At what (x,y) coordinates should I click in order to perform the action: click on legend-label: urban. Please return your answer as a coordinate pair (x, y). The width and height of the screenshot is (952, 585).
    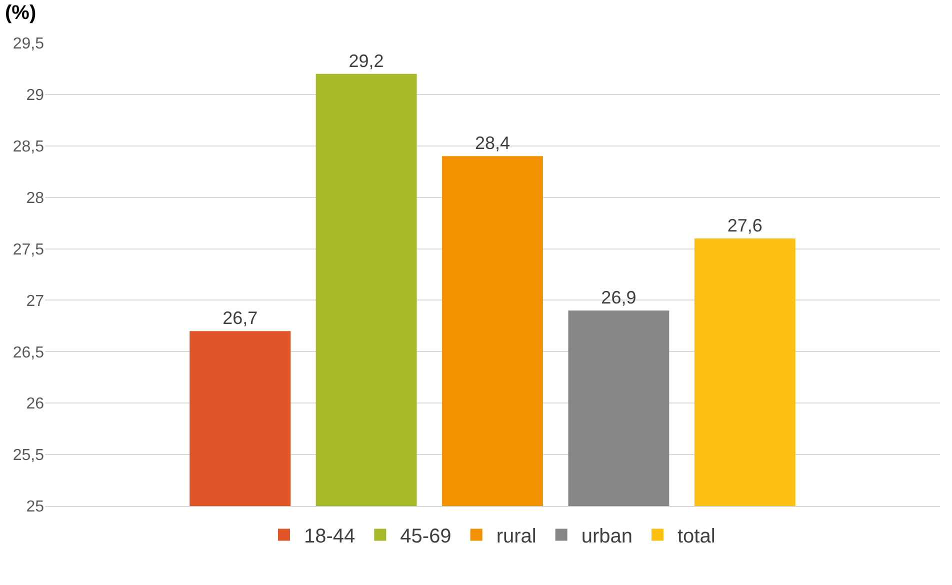
    Looking at the image, I should click on (606, 537).